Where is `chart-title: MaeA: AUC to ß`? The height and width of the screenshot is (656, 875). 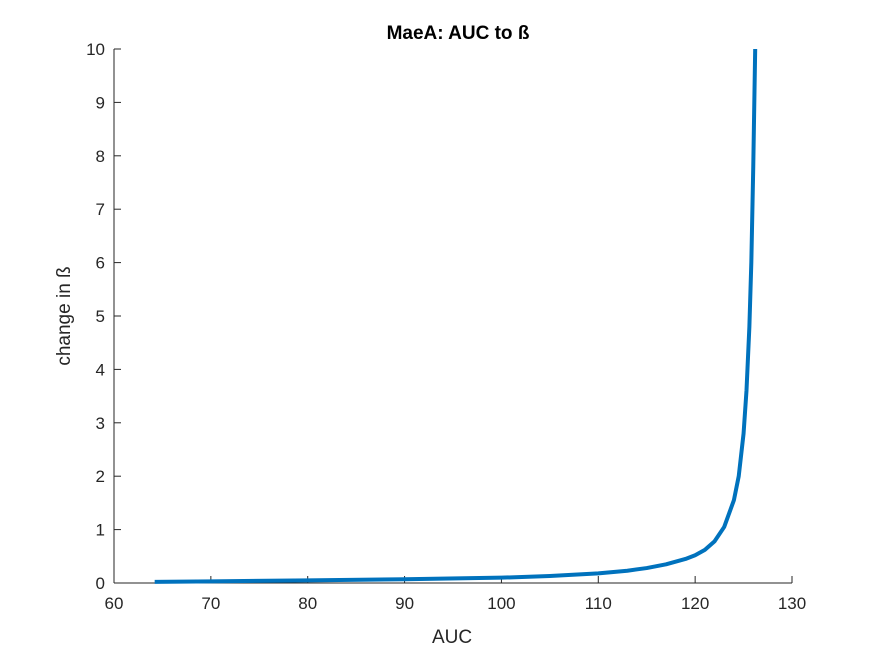 chart-title: MaeA: AUC to ß is located at coordinates (458, 33).